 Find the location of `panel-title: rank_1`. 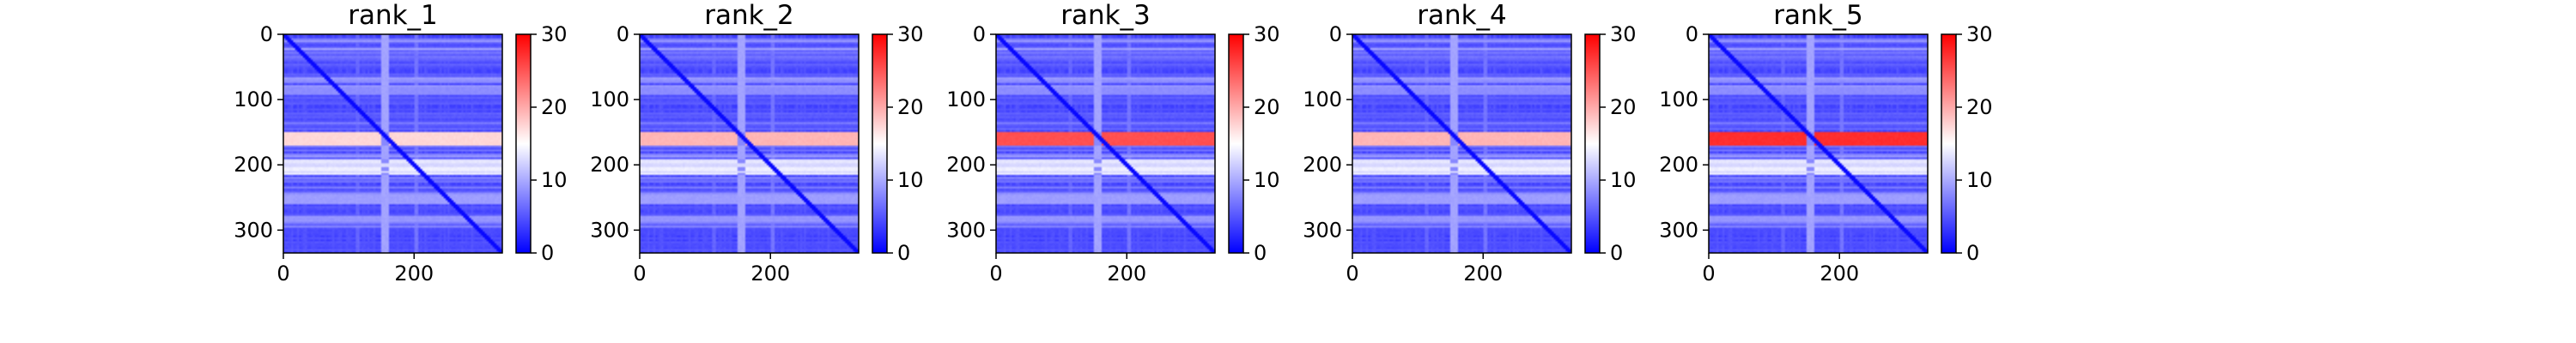

panel-title: rank_1 is located at coordinates (393, 16).